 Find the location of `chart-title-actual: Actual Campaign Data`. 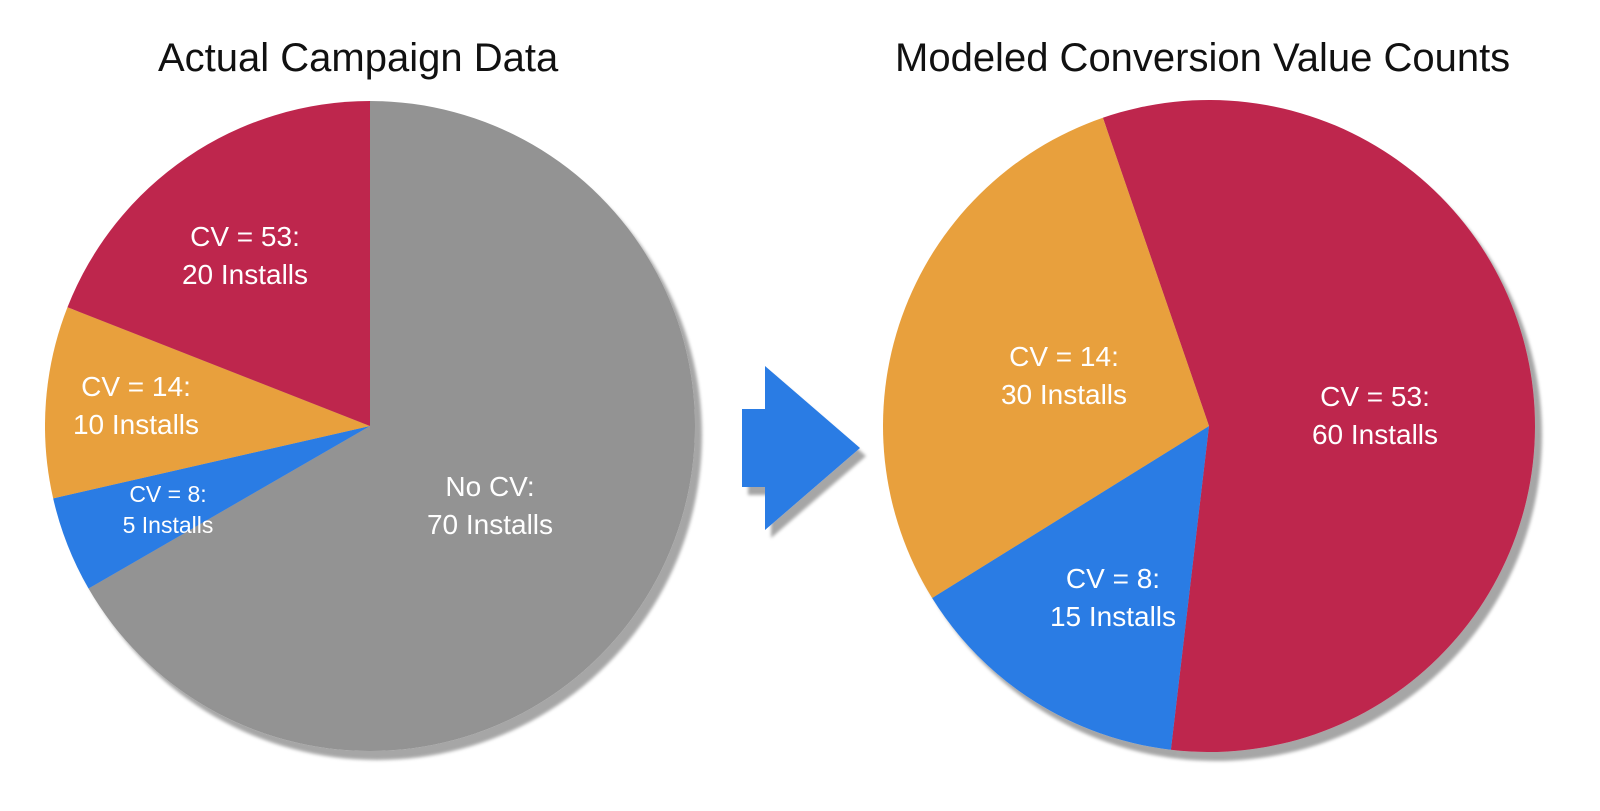

chart-title-actual: Actual Campaign Data is located at coordinates (358, 58).